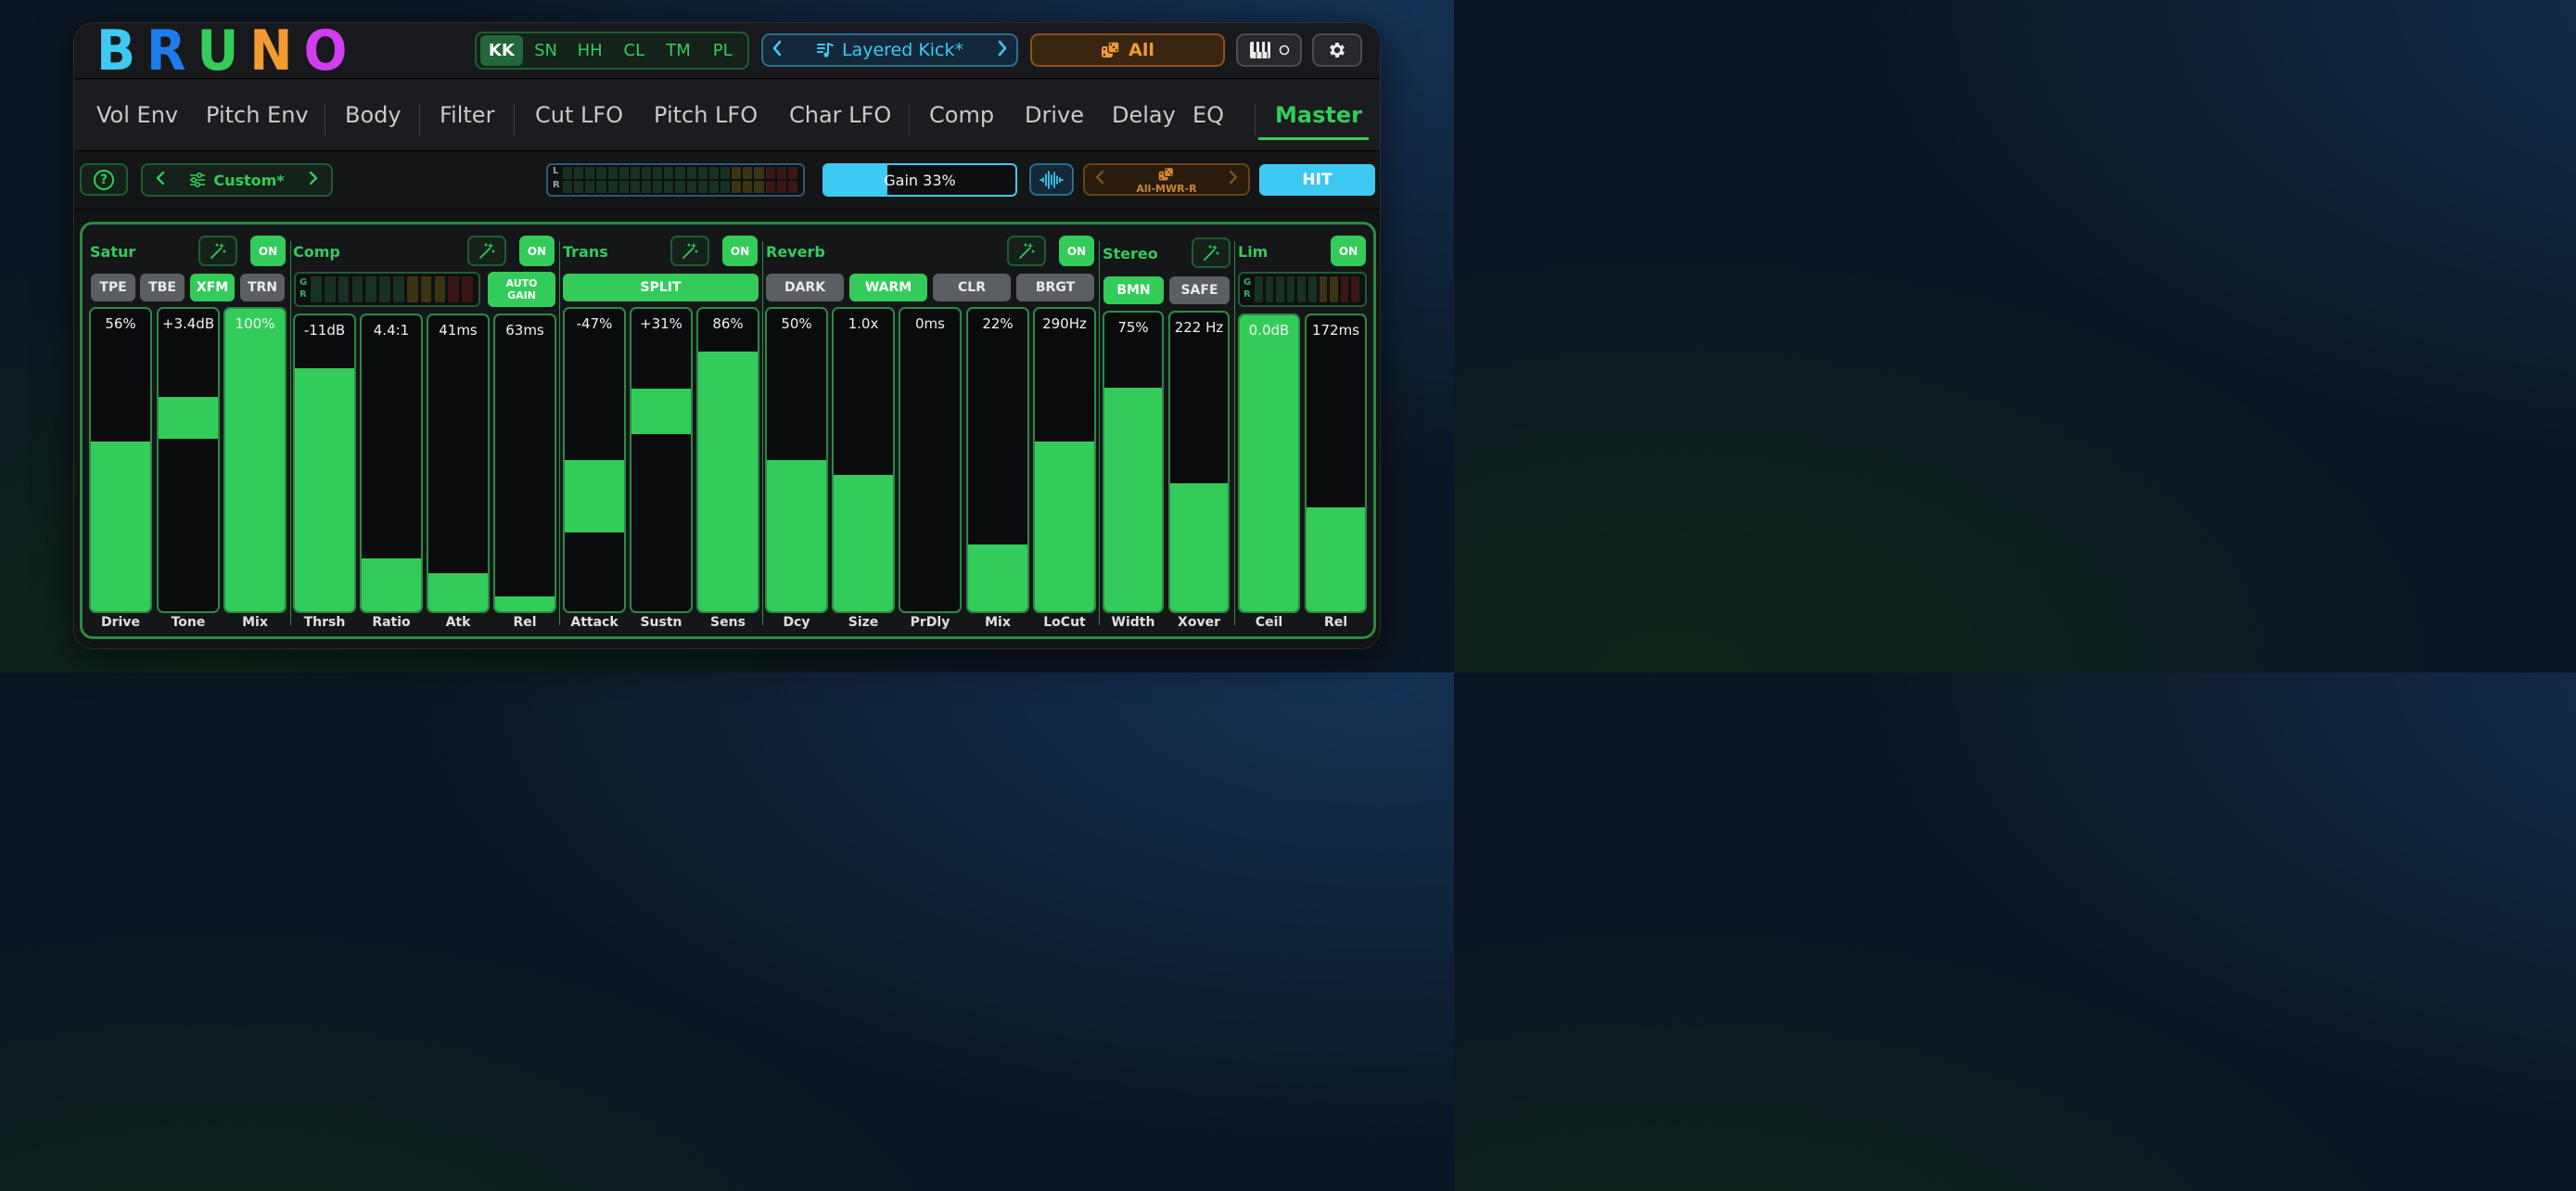 This screenshot has width=2576, height=1191. What do you see at coordinates (595, 460) in the screenshot?
I see `trans-attack-slider: -47%` at bounding box center [595, 460].